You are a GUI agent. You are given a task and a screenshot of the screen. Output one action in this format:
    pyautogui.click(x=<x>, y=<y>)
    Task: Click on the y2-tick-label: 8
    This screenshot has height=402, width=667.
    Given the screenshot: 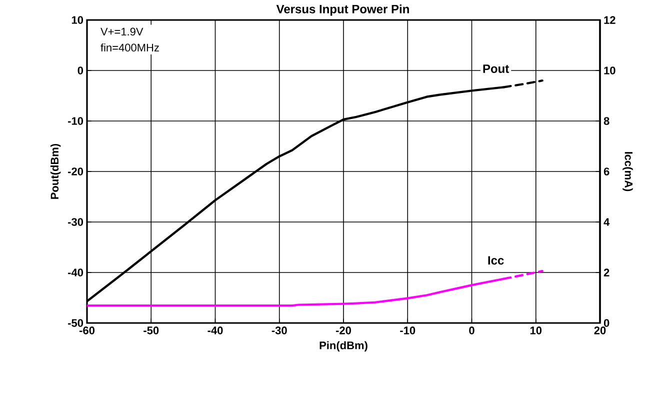 What is the action you would take?
    pyautogui.click(x=607, y=121)
    